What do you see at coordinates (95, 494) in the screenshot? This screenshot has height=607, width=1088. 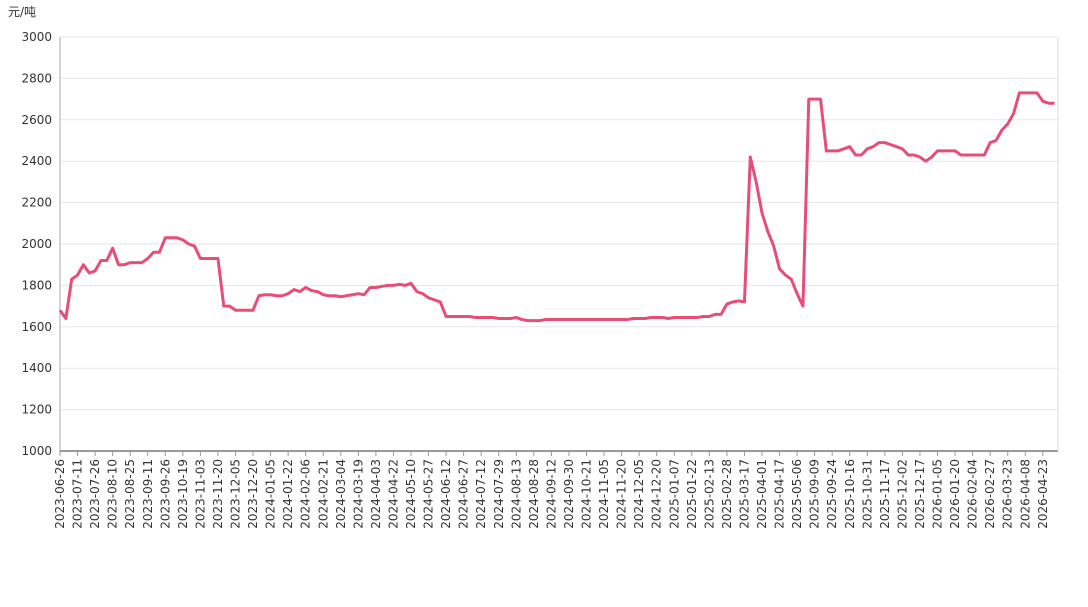 I see `x-tick-label: 2023-07-26` at bounding box center [95, 494].